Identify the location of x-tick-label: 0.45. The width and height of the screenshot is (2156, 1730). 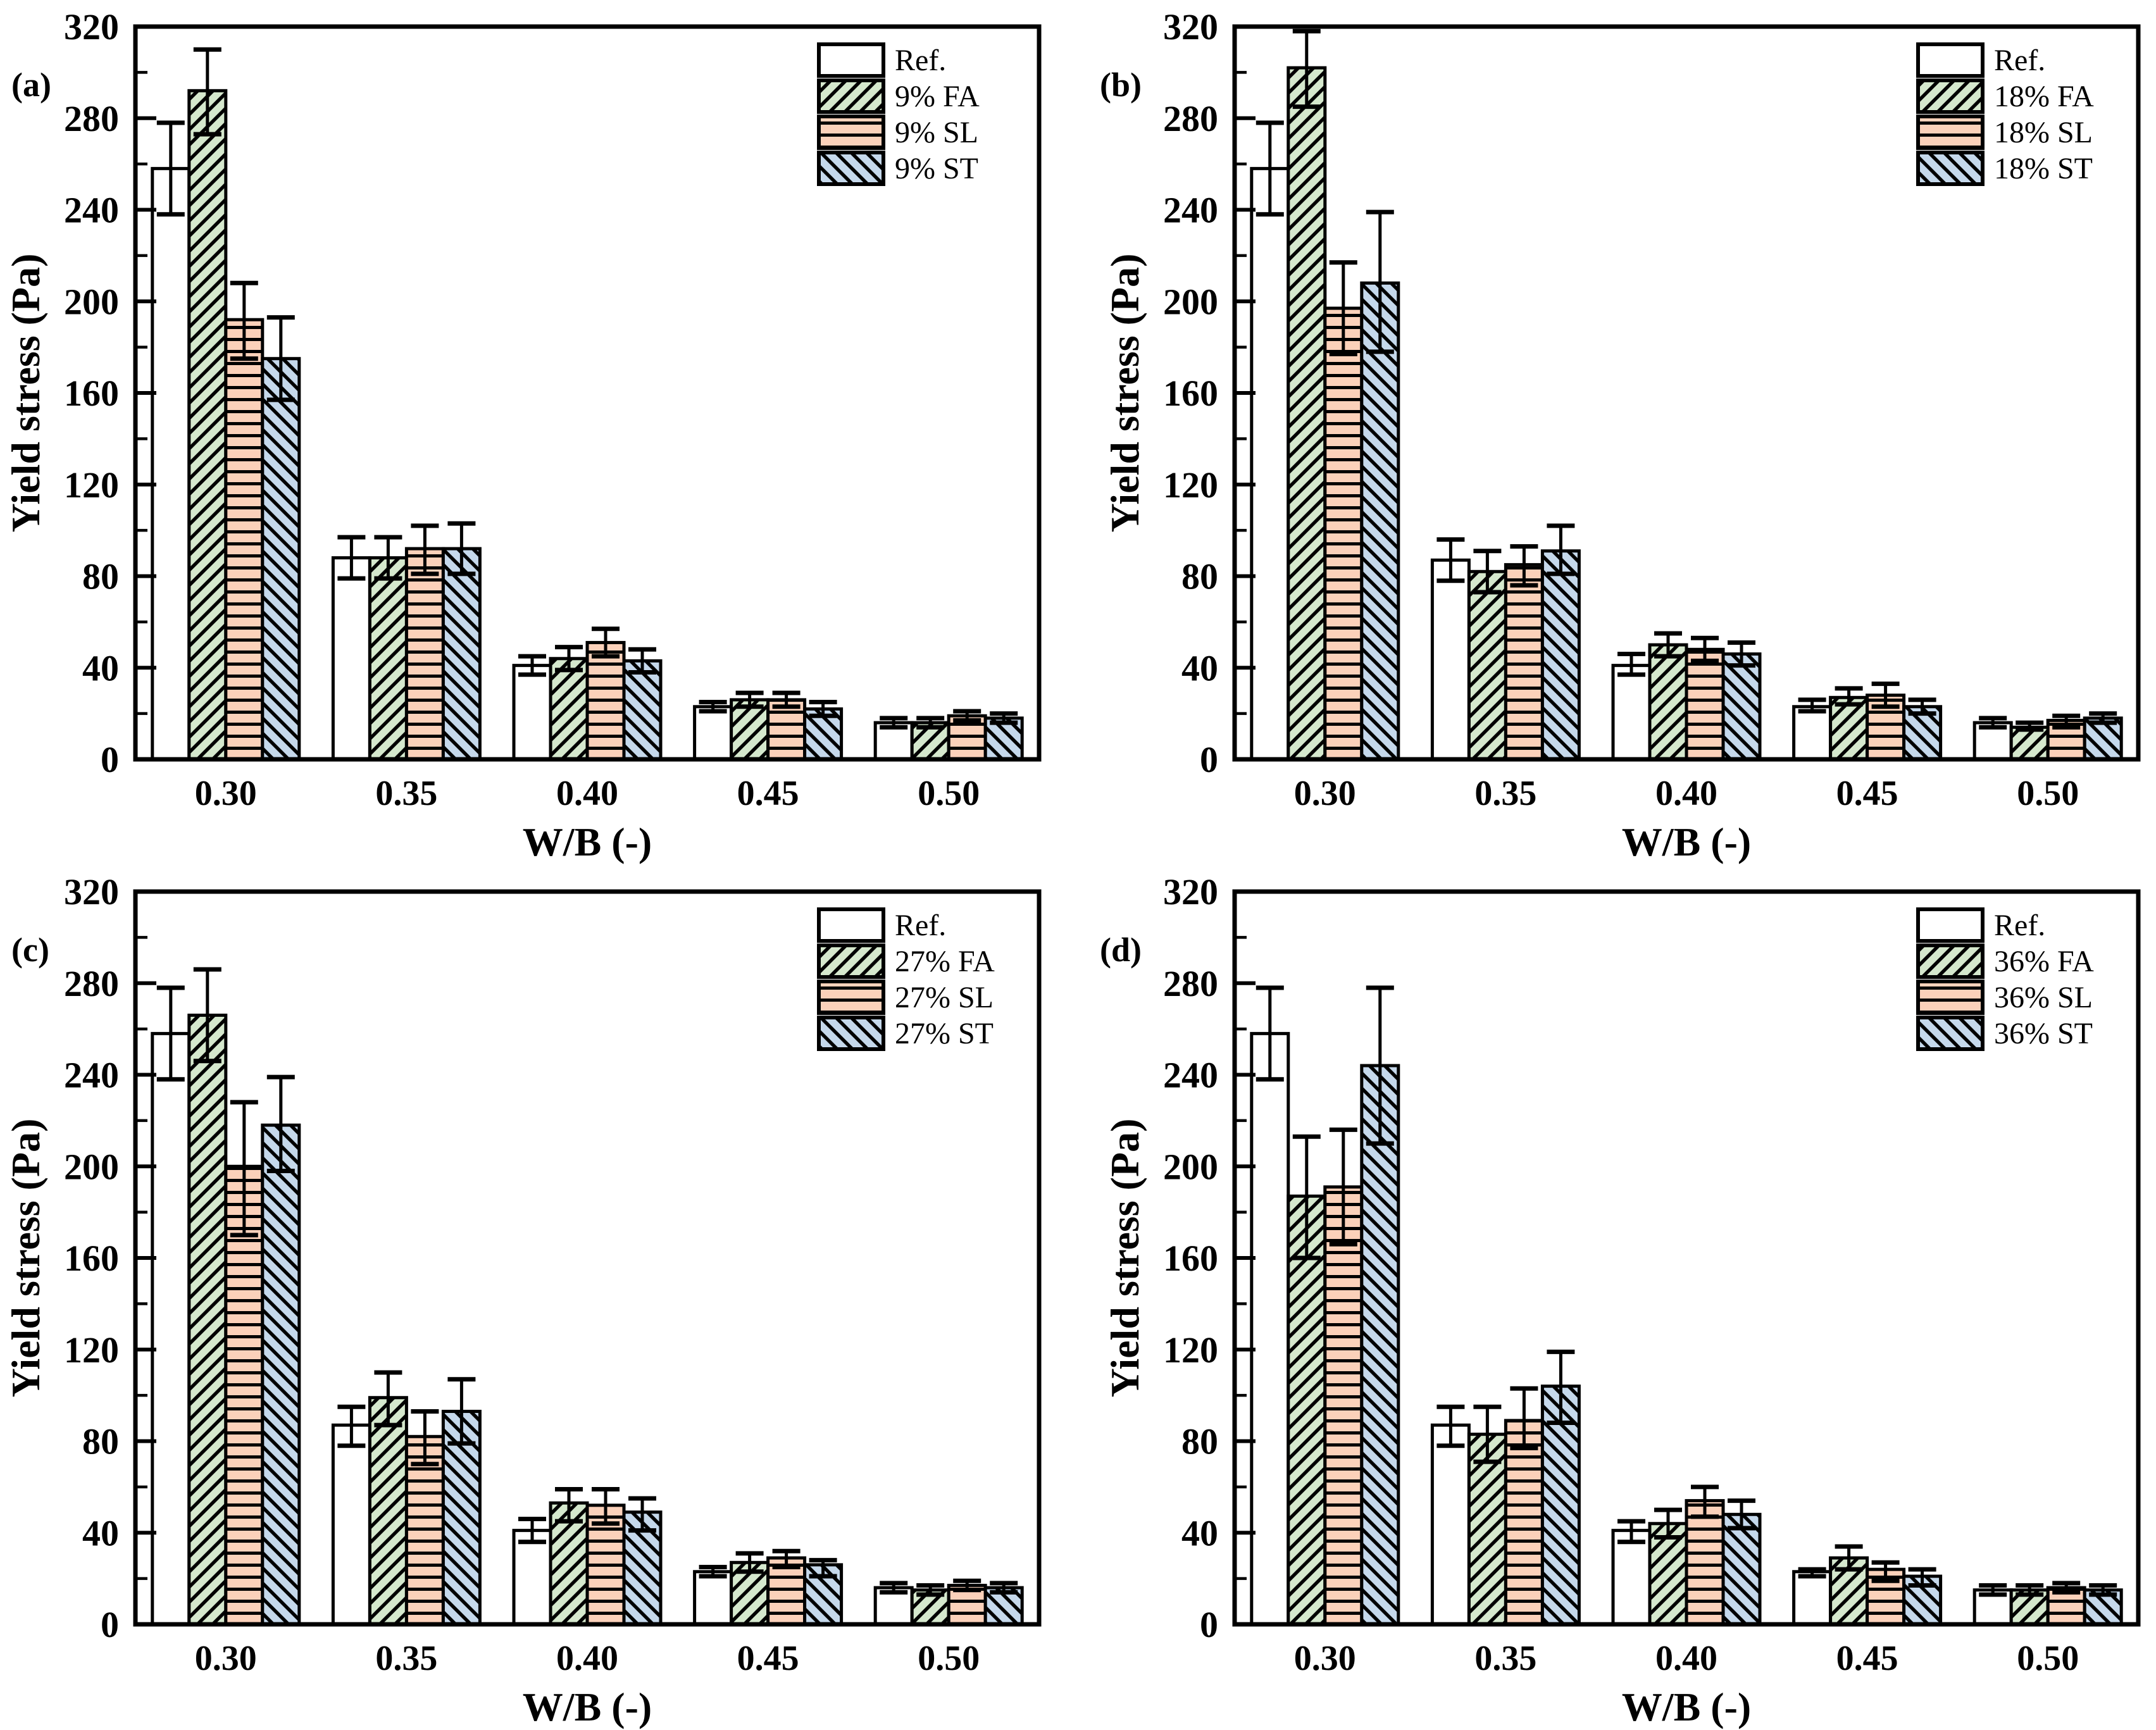
(1867, 1658).